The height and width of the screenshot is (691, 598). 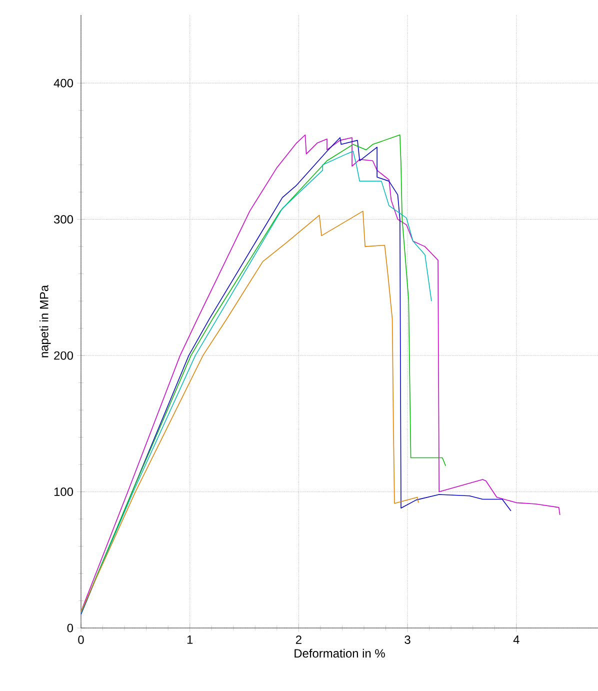 What do you see at coordinates (70, 628) in the screenshot?
I see `y-tick-label: 0` at bounding box center [70, 628].